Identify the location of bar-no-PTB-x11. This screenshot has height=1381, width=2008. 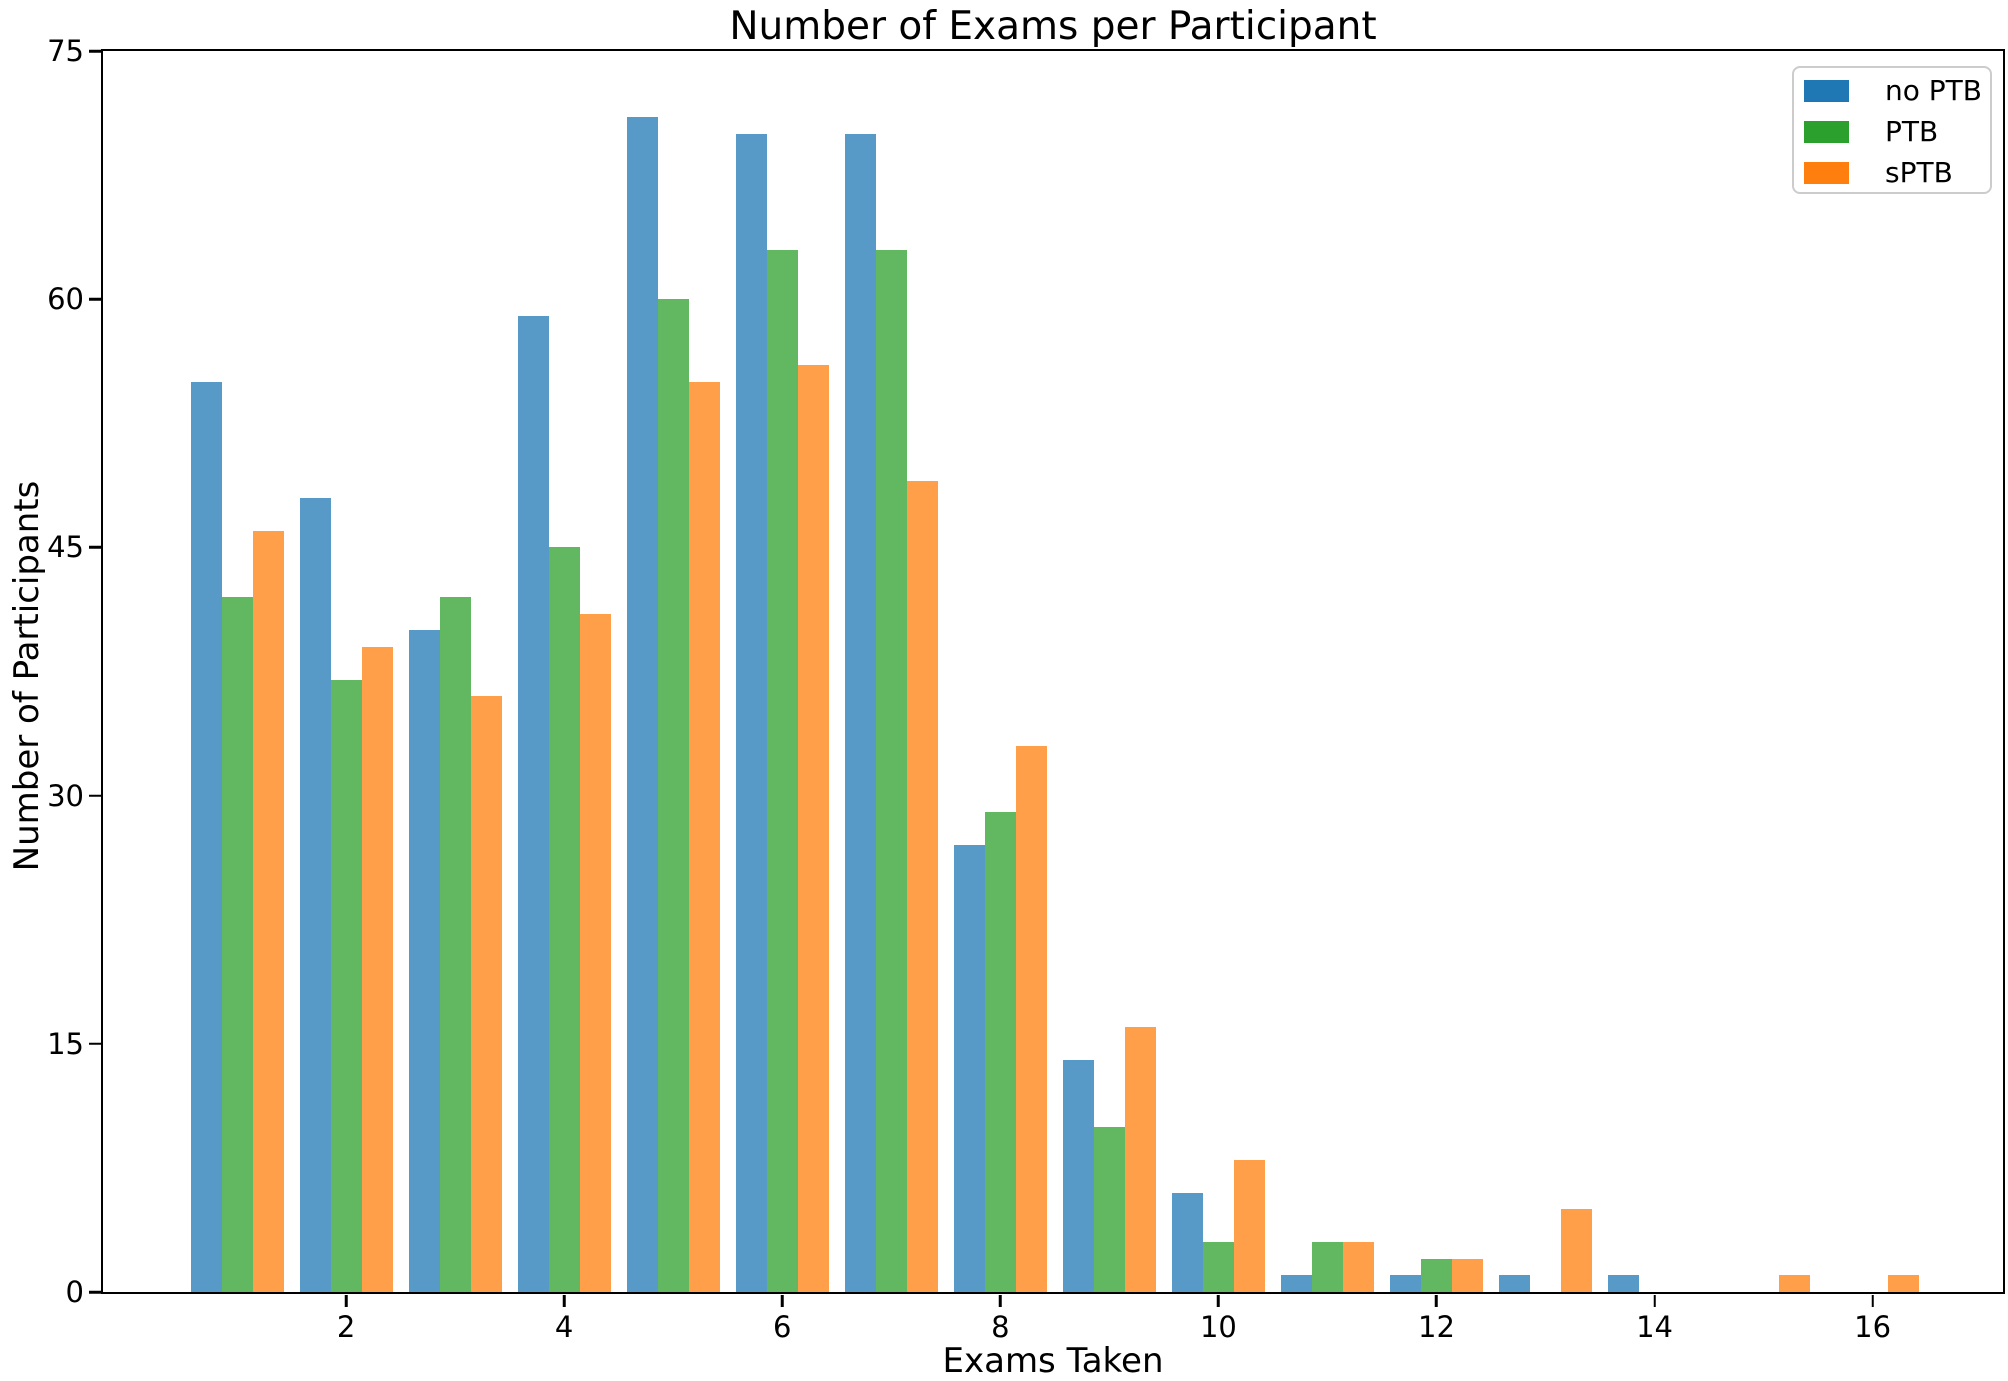
(1296, 1283).